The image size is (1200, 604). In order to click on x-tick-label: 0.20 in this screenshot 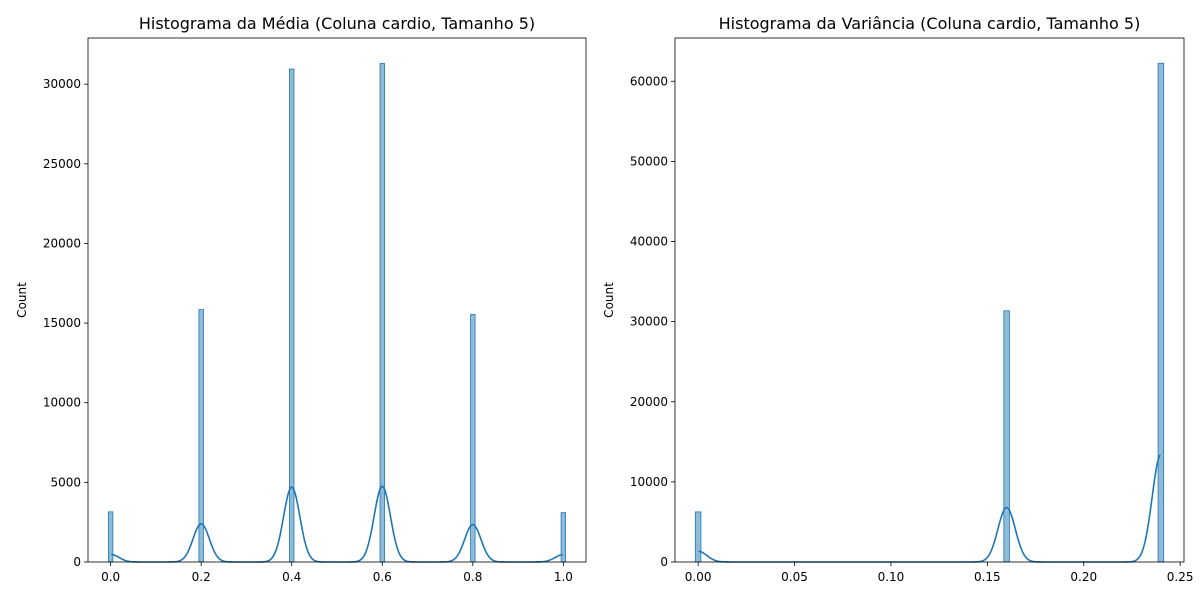, I will do `click(1083, 577)`.